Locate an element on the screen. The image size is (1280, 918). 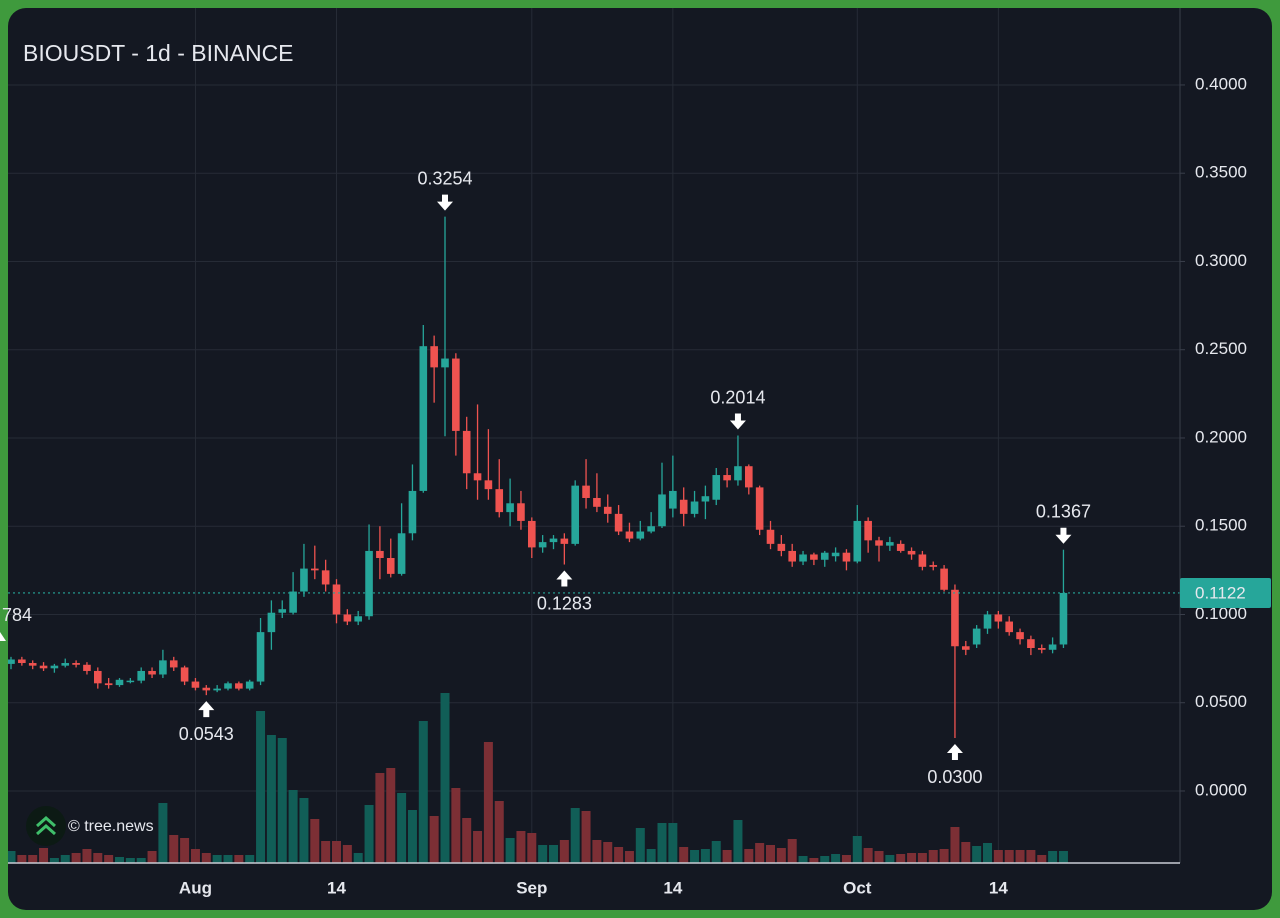
high-label: 0.2014 is located at coordinates (737, 397).